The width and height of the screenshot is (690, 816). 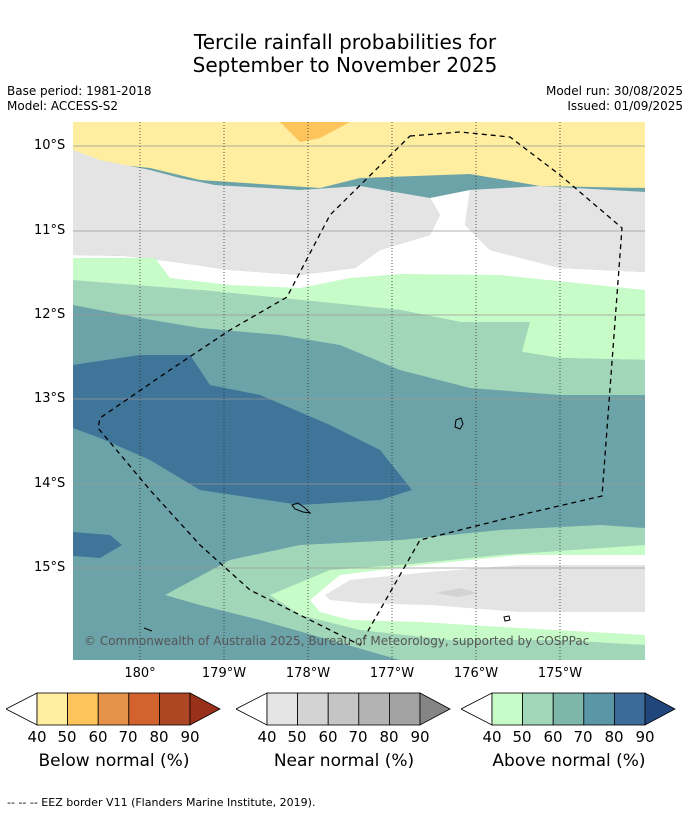 What do you see at coordinates (113, 731) in the screenshot?
I see `legend-below-normal: 40 50 60 70 80 90 Below normal (%)` at bounding box center [113, 731].